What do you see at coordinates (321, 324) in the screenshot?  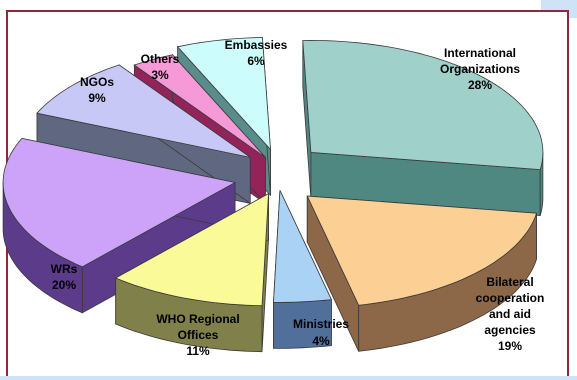 I see `slice-label-ministries-0: Ministries` at bounding box center [321, 324].